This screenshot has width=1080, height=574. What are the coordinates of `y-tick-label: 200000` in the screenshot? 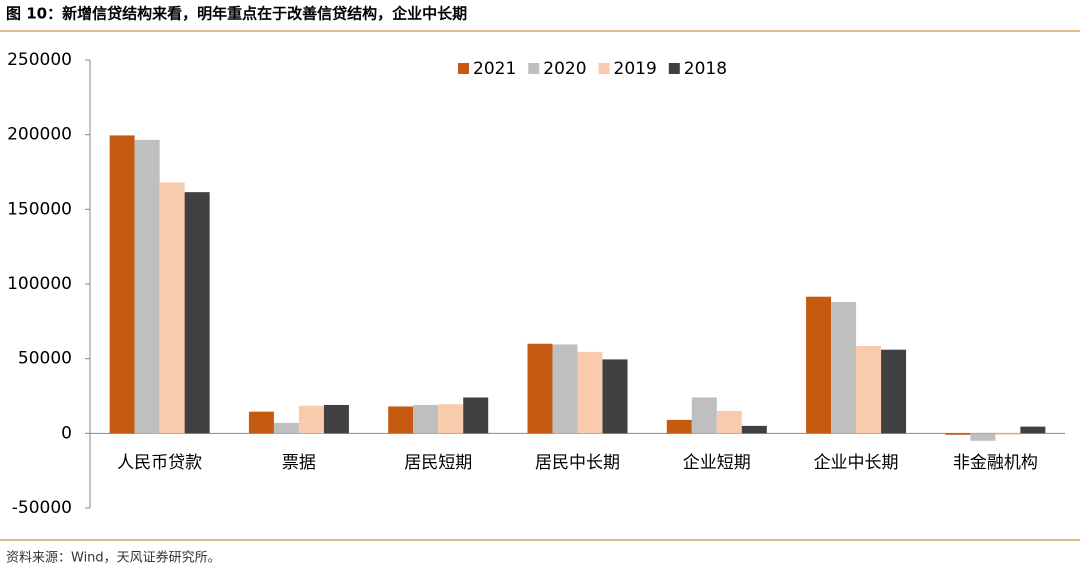 It's located at (39, 135).